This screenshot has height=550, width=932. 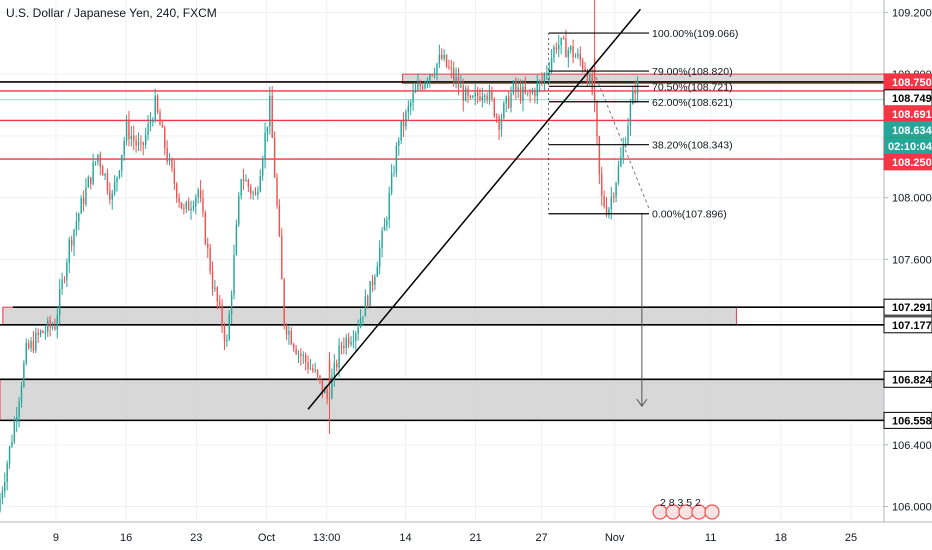 I want to click on time-axis-background, so click(x=466, y=536).